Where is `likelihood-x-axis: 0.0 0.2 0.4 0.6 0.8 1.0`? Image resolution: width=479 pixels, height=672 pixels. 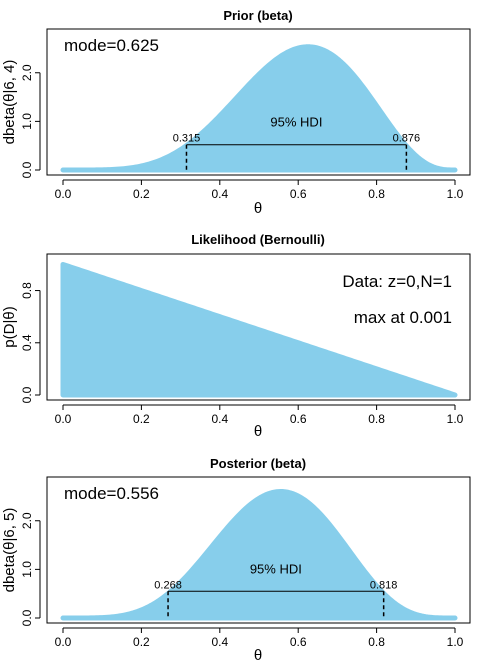 likelihood-x-axis: 0.0 0.2 0.4 0.6 0.8 1.0 is located at coordinates (259, 415).